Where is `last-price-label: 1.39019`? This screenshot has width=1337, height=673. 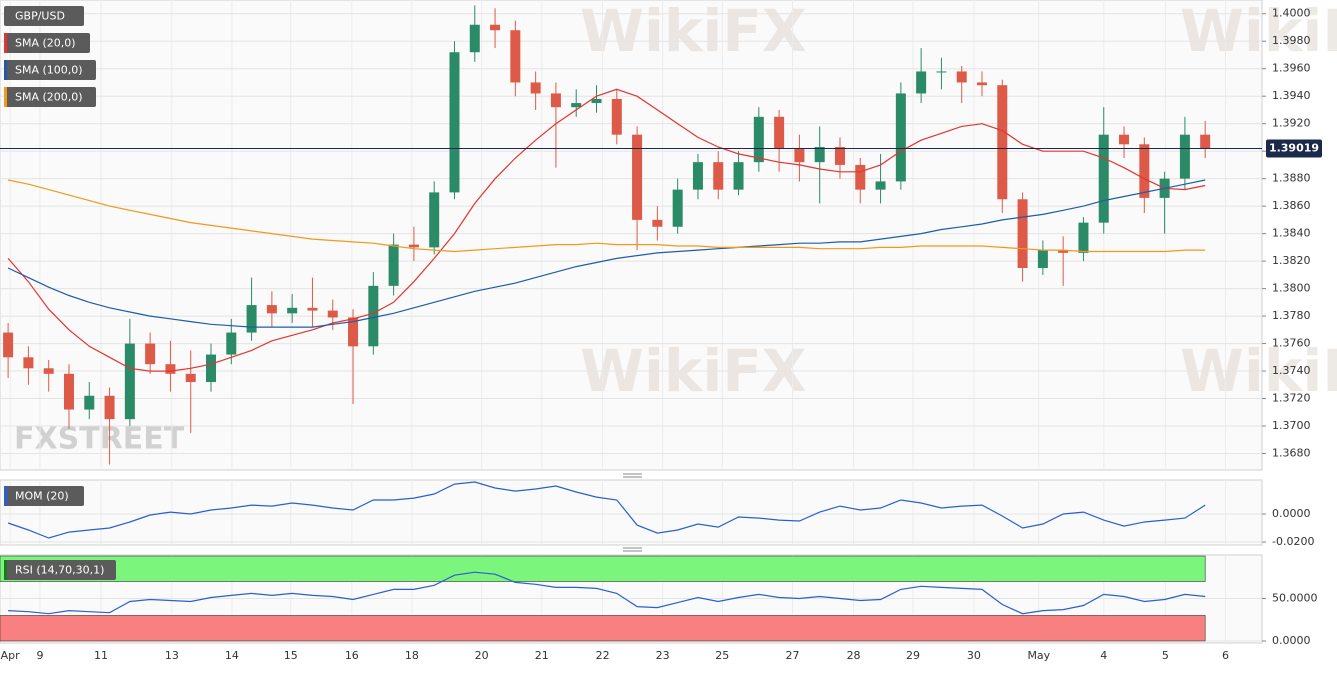
last-price-label: 1.39019 is located at coordinates (1294, 148).